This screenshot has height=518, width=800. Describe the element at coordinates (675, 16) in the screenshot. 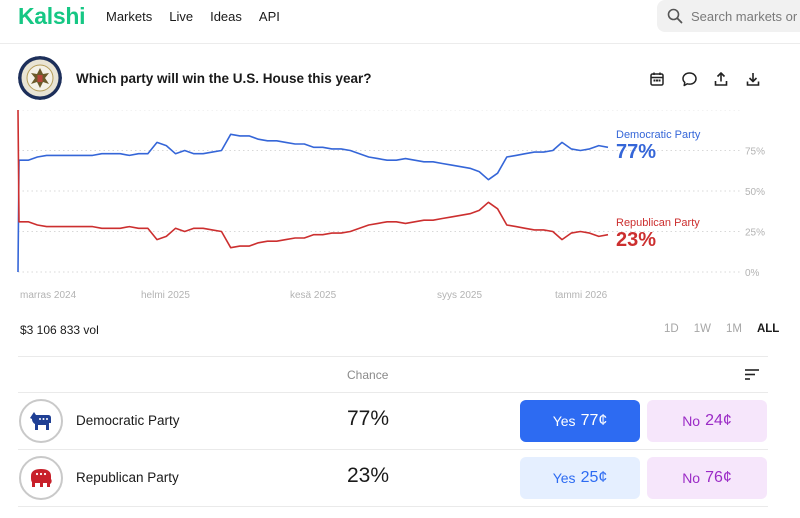

I see `search-icon` at that location.